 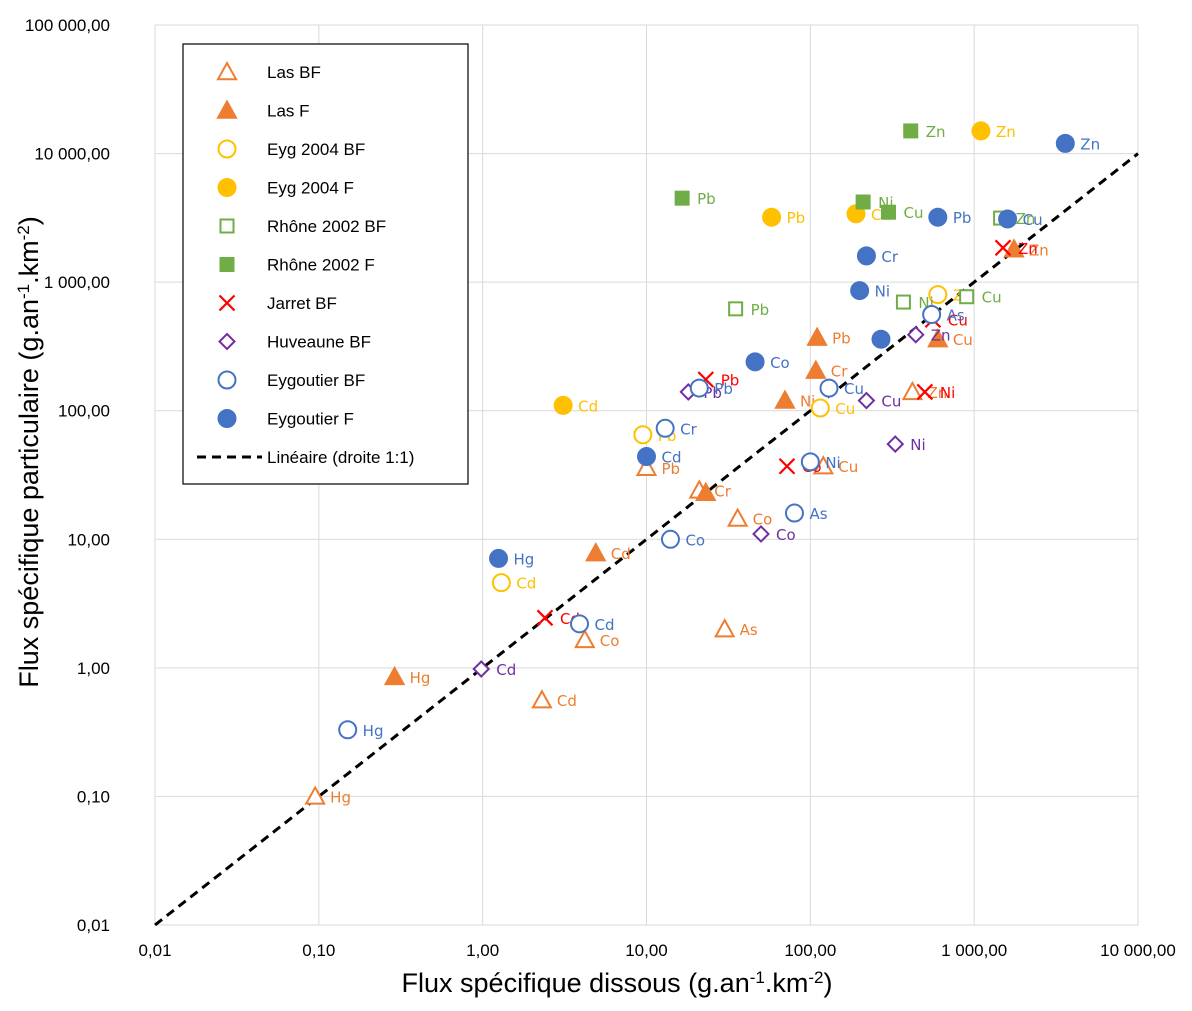 What do you see at coordinates (318, 950) in the screenshot?
I see `x-tick-label: 0,10` at bounding box center [318, 950].